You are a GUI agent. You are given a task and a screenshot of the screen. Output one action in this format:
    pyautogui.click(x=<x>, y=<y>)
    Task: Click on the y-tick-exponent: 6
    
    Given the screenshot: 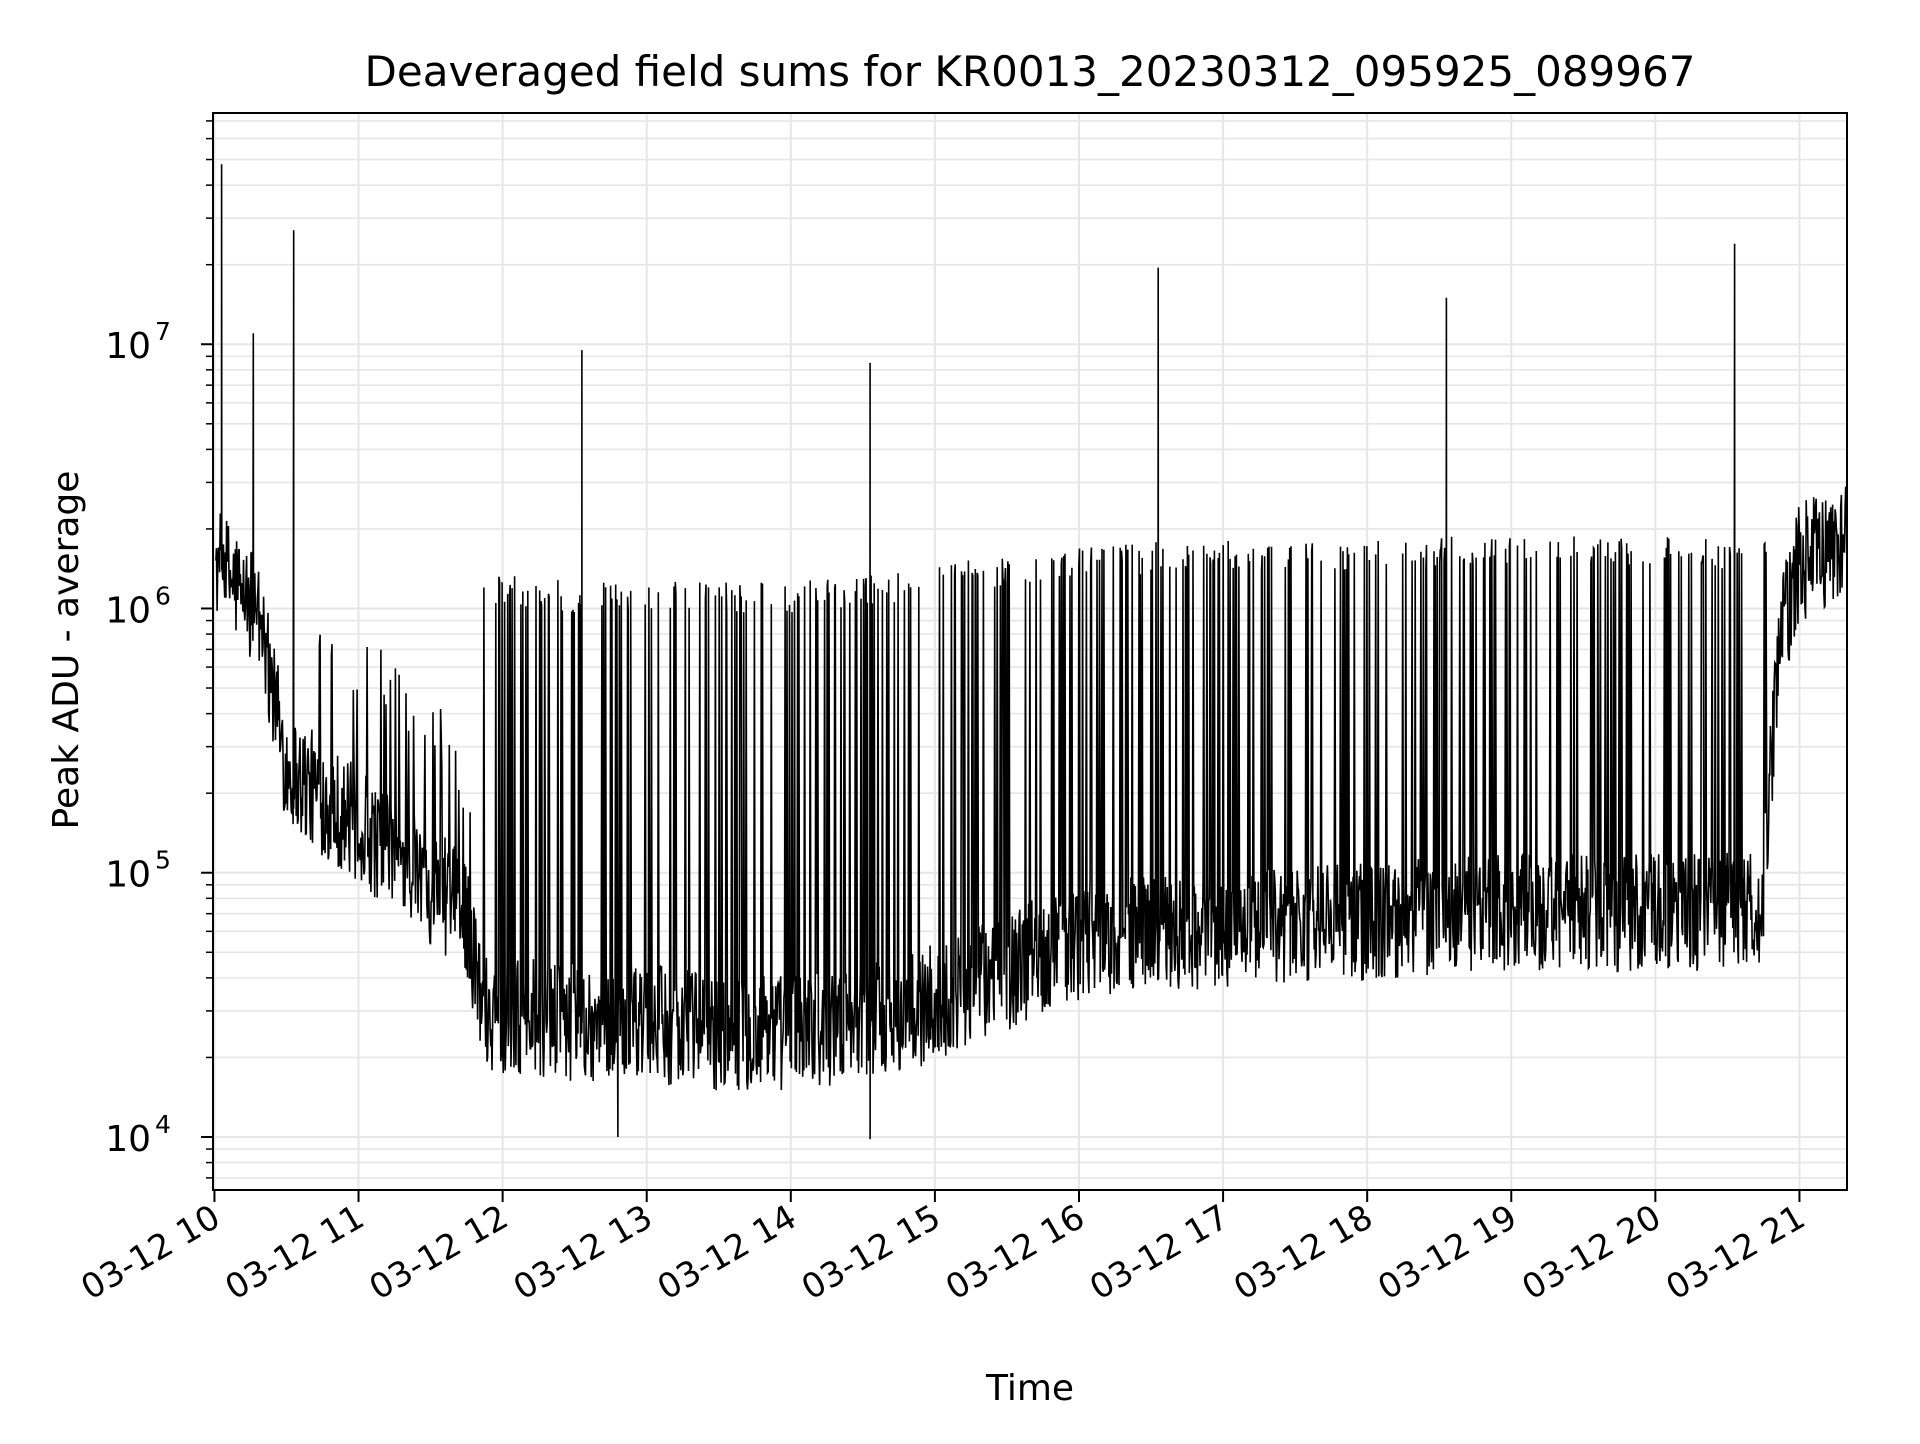 What is the action you would take?
    pyautogui.click(x=163, y=595)
    